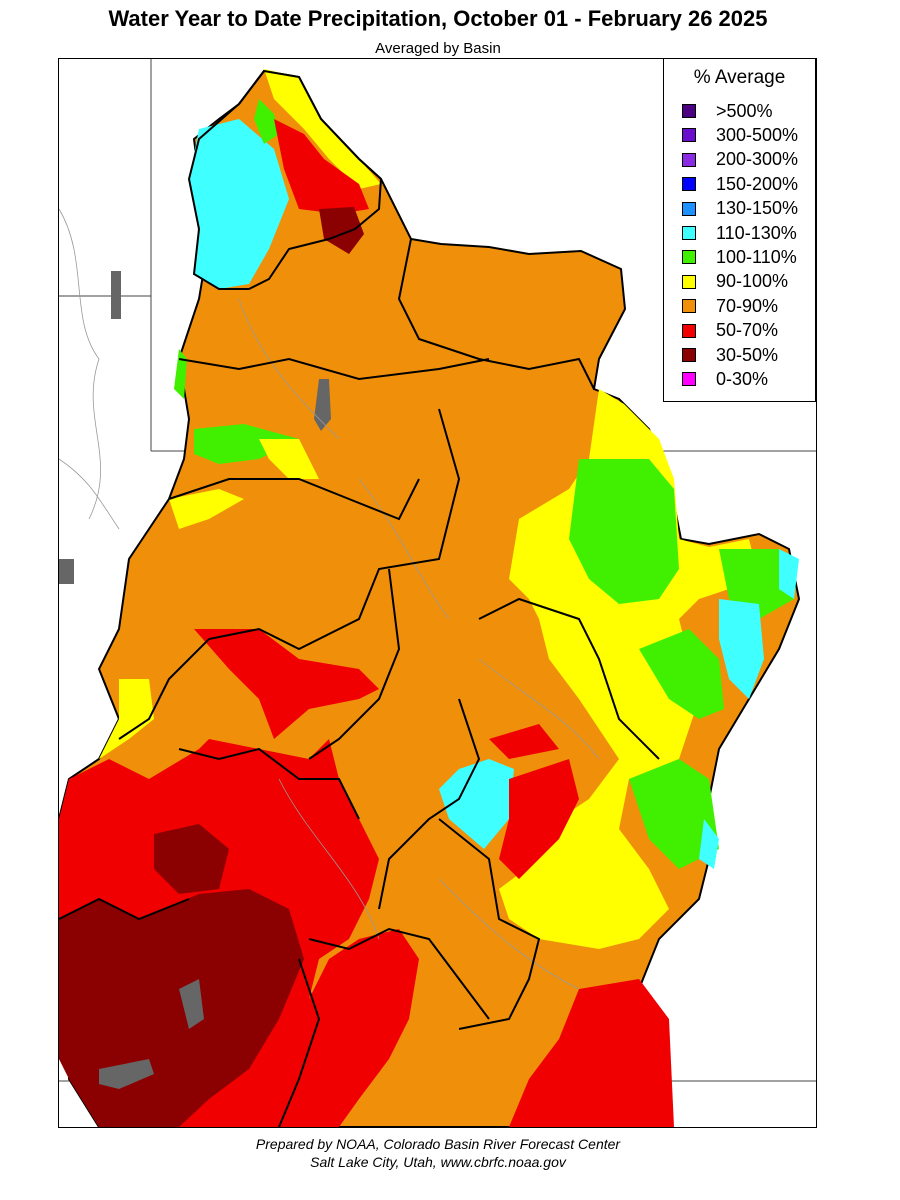 The width and height of the screenshot is (900, 1200). I want to click on legend-item: 50-70%, so click(730, 331).